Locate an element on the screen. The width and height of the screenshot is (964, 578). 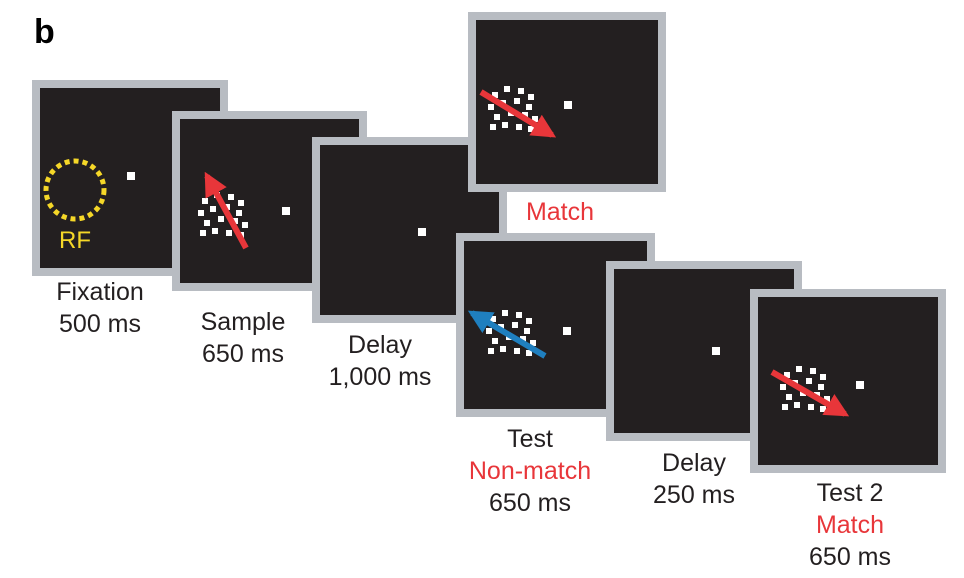
match-label: Match is located at coordinates (560, 212).